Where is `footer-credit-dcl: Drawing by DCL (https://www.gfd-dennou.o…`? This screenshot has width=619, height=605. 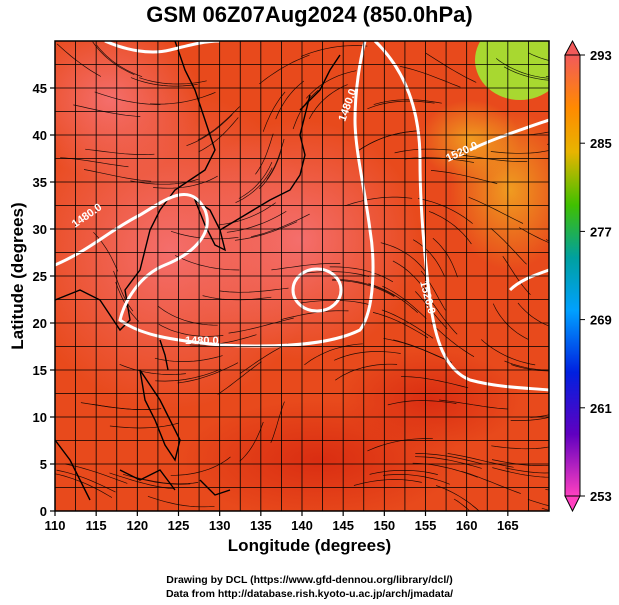 footer-credit-dcl: Drawing by DCL (https://www.gfd-dennou.o… is located at coordinates (309, 580).